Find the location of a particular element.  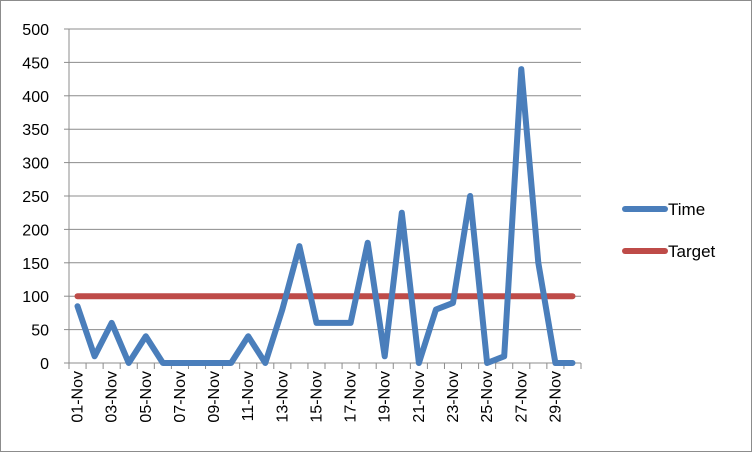

y-tick-label: 250 is located at coordinates (35, 197).